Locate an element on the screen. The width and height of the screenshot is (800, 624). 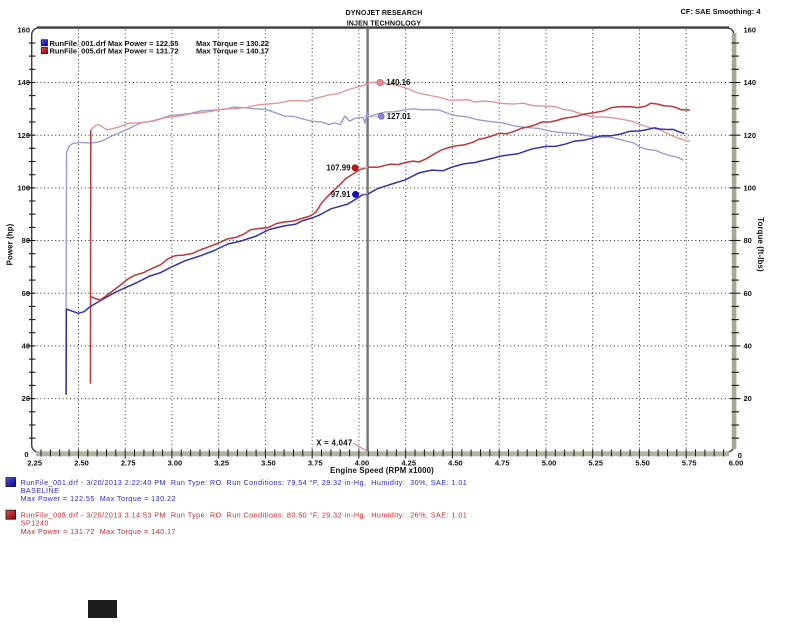
svg-text:RunFile_005.drf Max Power = 13: RunFile_005.drf Max Power = 131.72 is located at coordinates (114, 51).